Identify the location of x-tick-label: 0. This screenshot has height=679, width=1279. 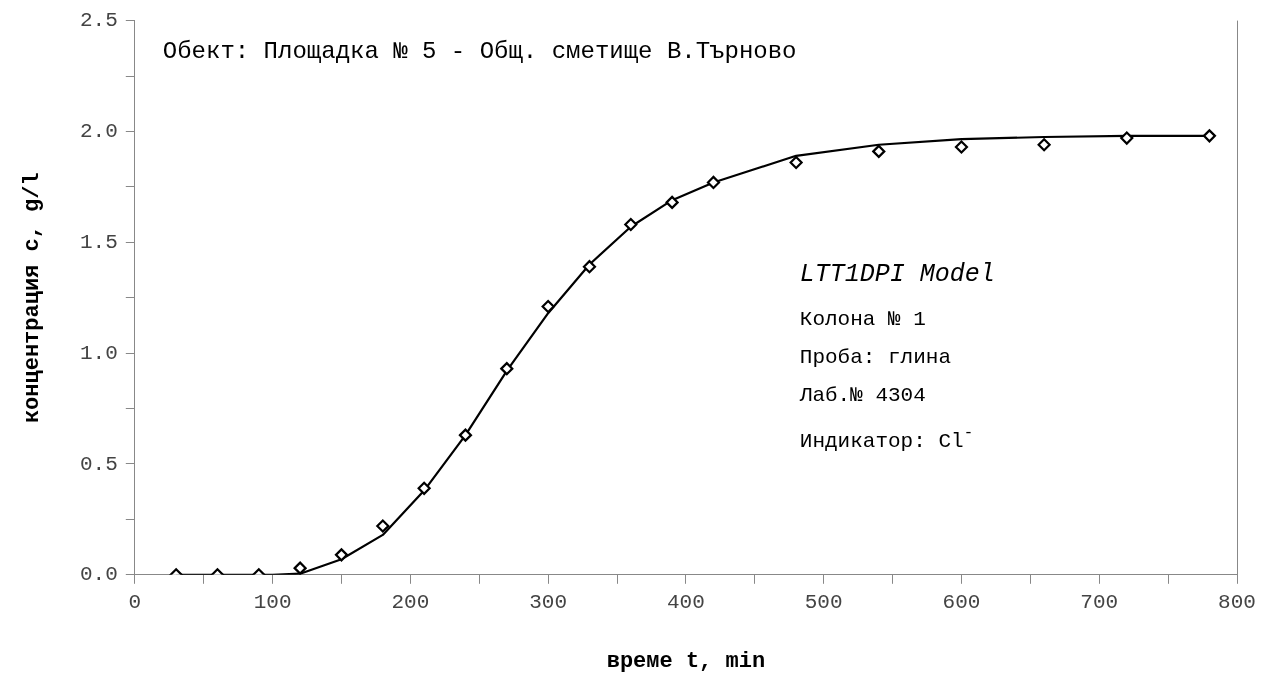
(135, 602).